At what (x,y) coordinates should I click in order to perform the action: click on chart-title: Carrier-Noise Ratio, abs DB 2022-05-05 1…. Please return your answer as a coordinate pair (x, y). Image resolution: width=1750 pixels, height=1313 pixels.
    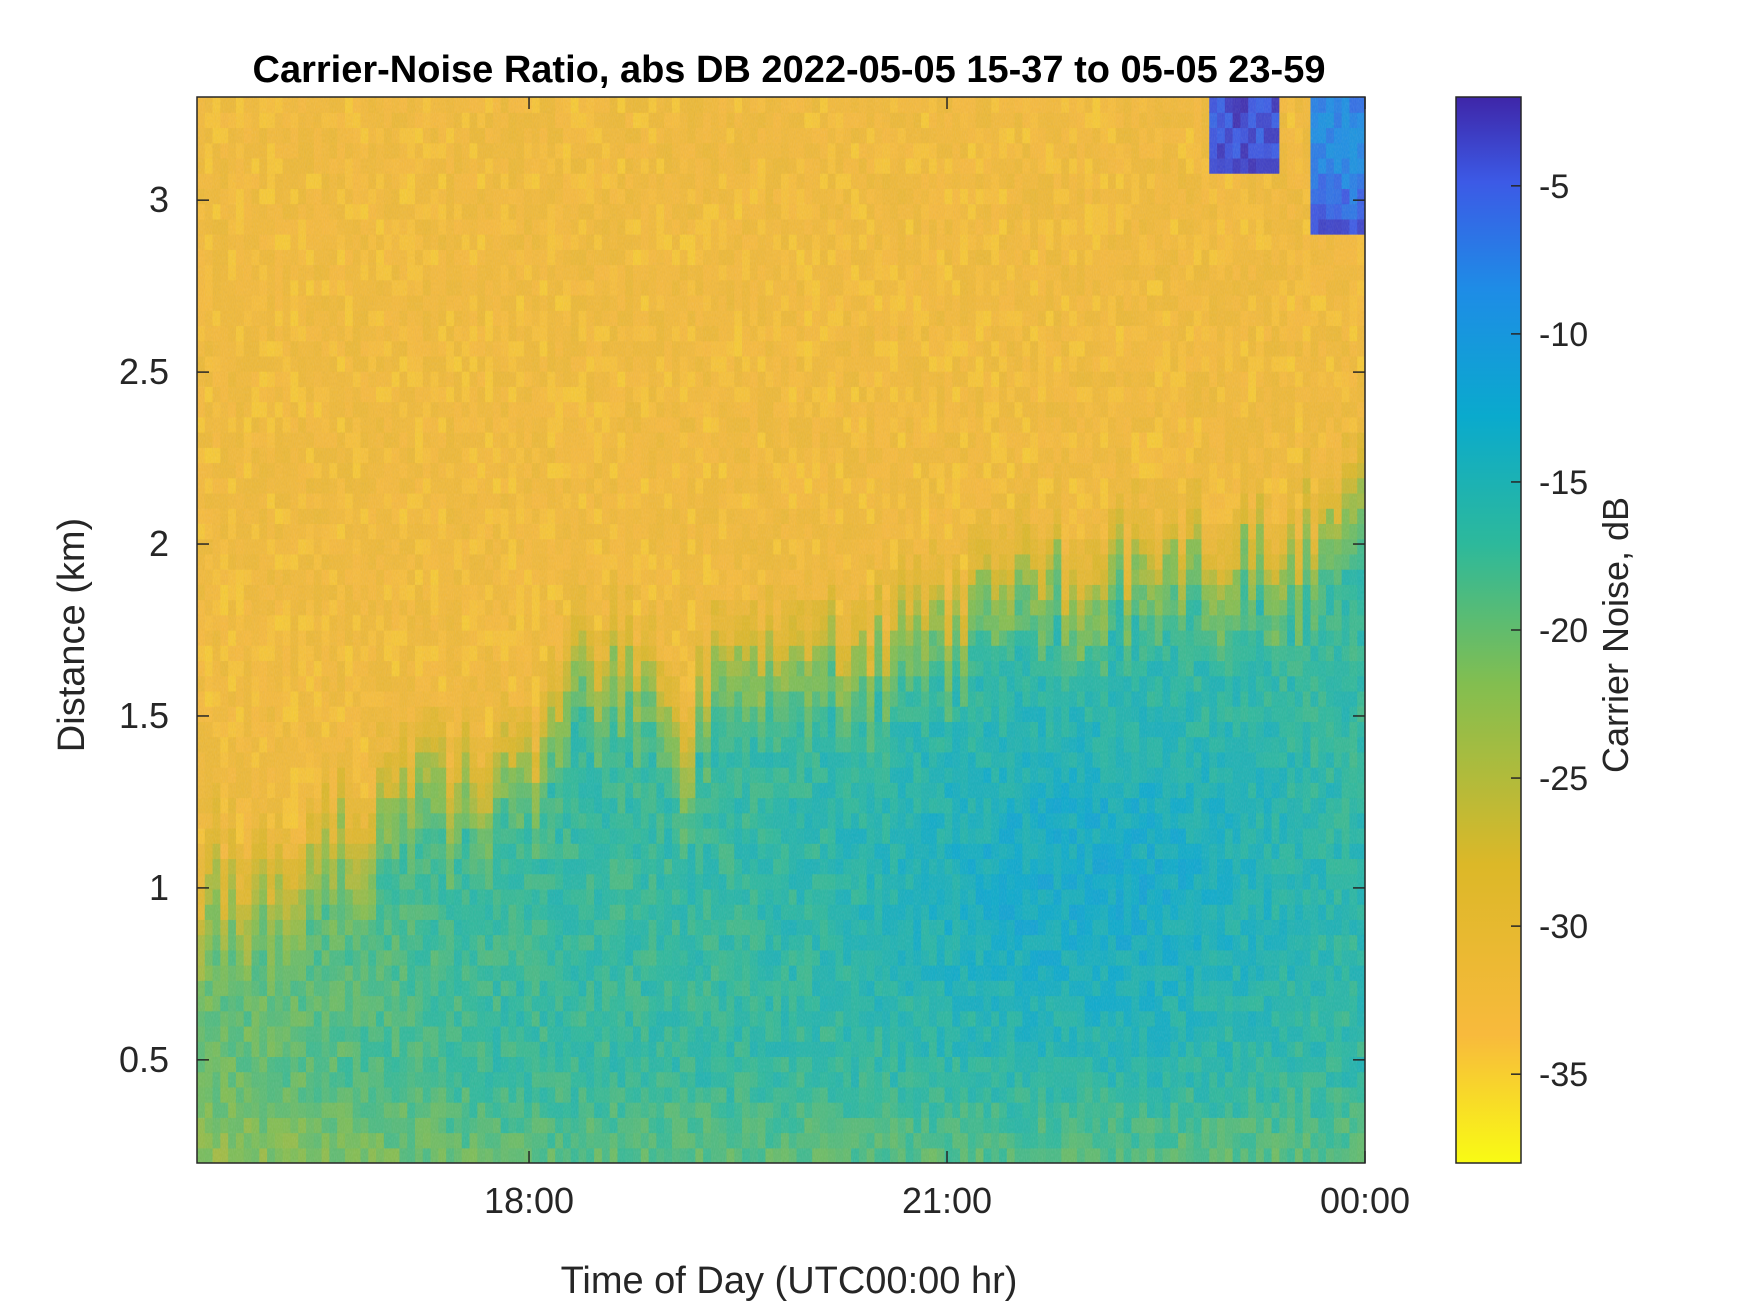
    Looking at the image, I should click on (789, 70).